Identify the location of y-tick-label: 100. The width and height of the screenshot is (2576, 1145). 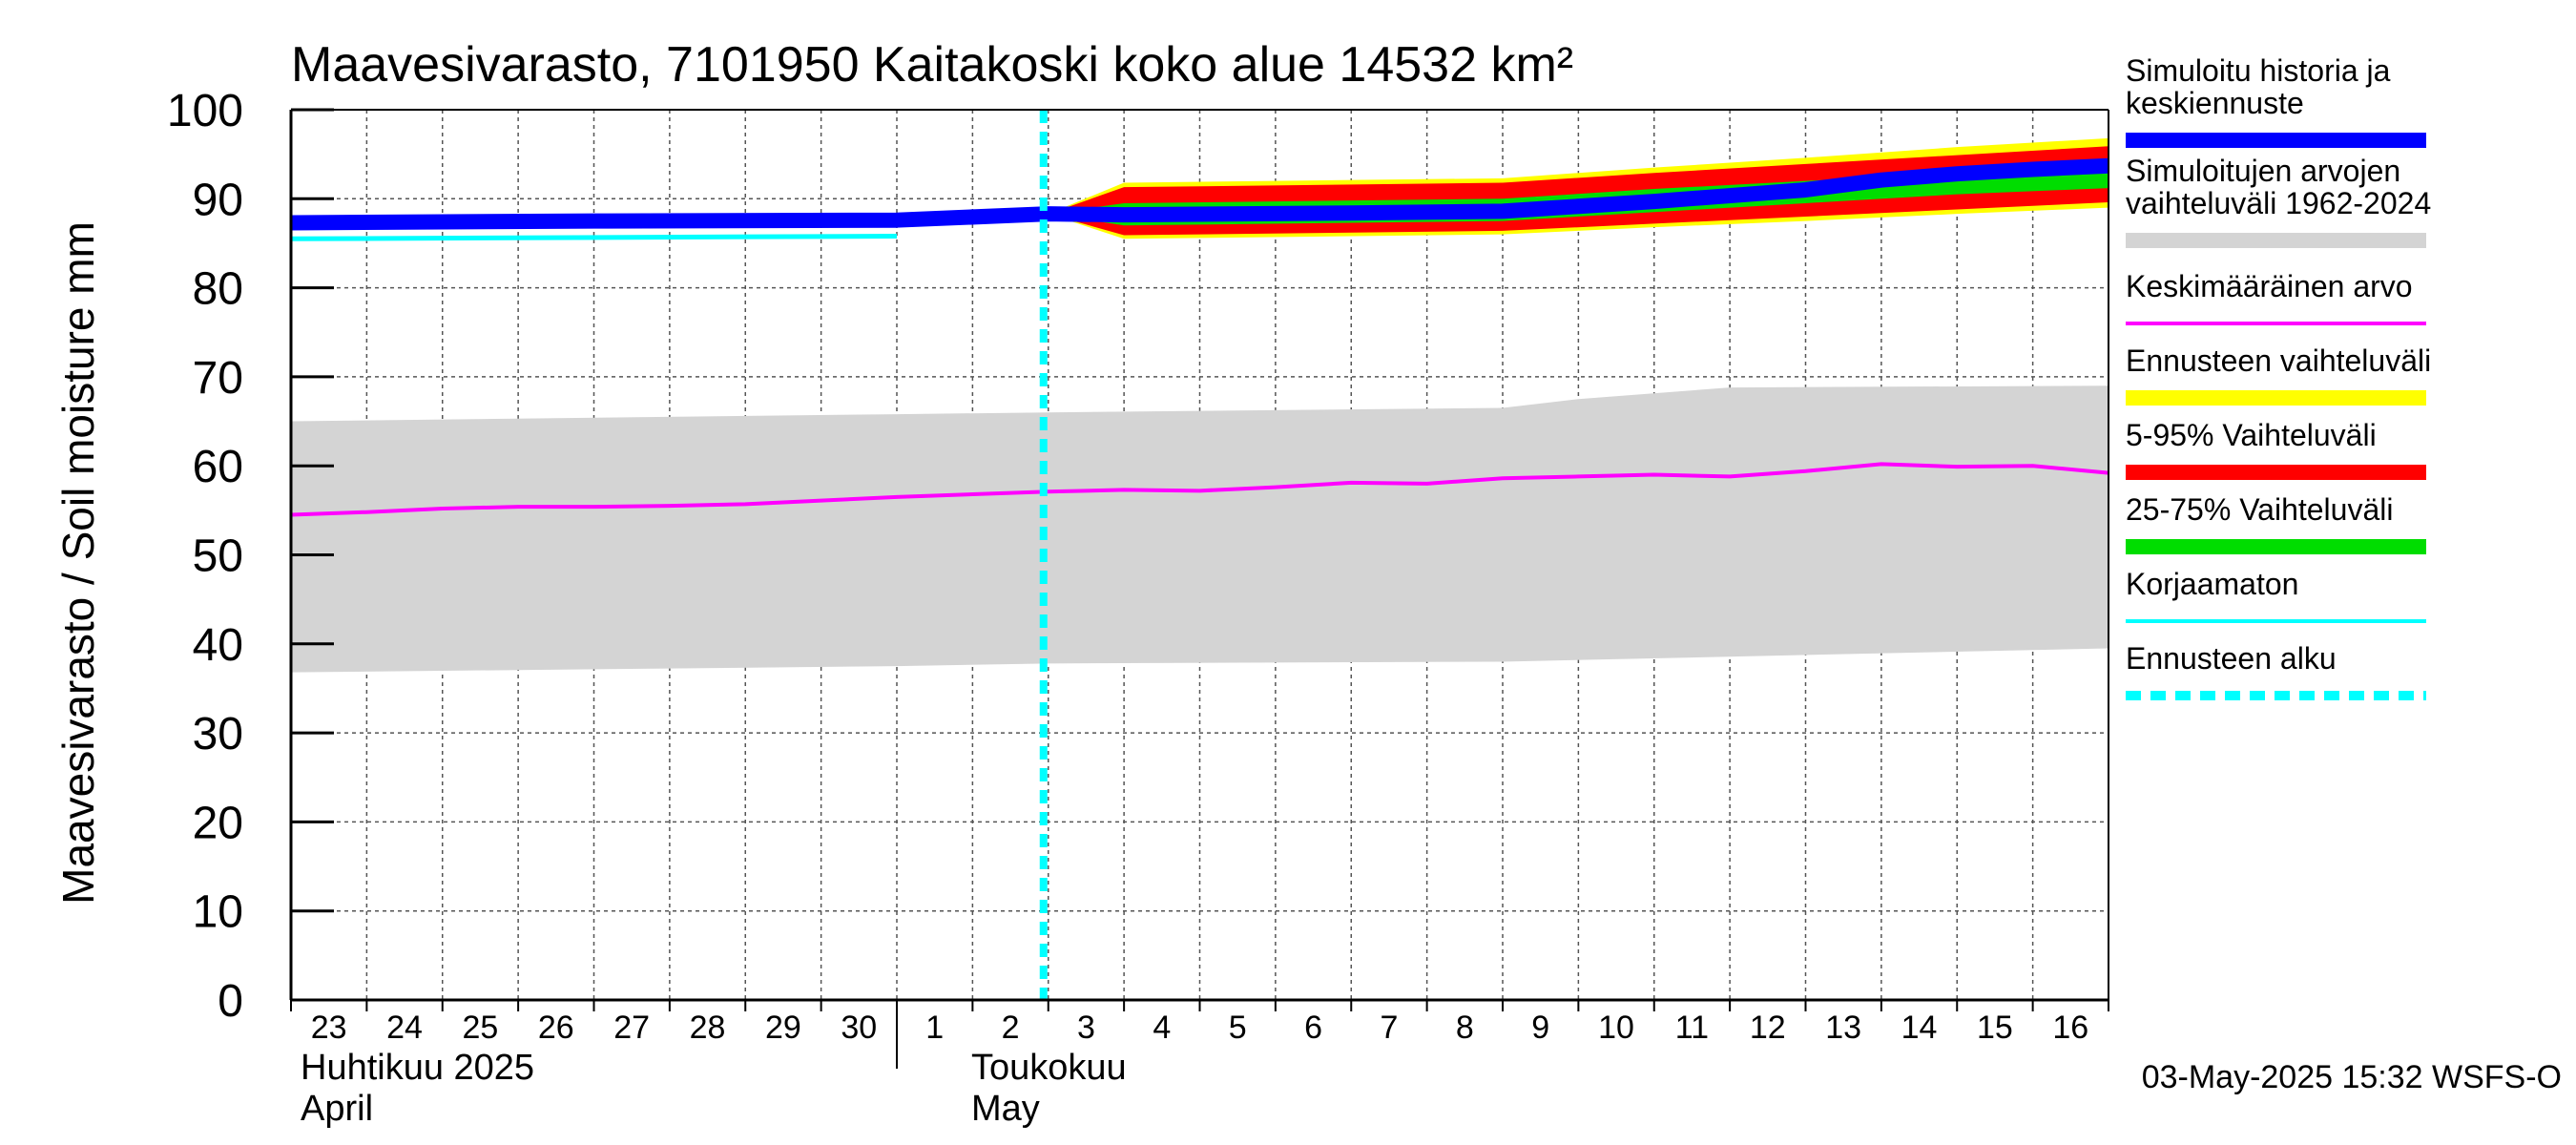
(205, 111).